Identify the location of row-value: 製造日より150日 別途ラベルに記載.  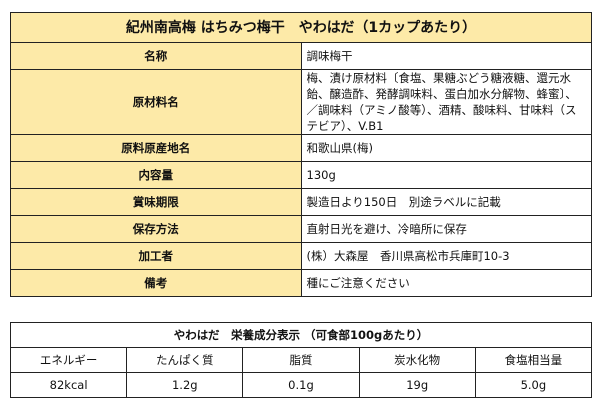
(446, 202).